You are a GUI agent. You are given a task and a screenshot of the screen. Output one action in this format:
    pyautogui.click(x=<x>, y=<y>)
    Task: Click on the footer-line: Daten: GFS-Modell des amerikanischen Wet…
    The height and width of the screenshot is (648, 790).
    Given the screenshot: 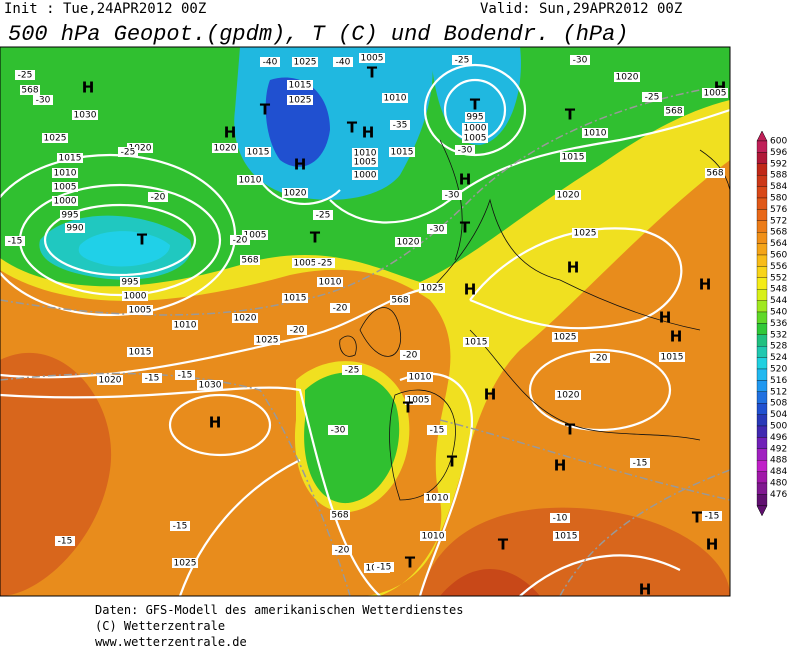 What is the action you would take?
    pyautogui.click(x=279, y=610)
    